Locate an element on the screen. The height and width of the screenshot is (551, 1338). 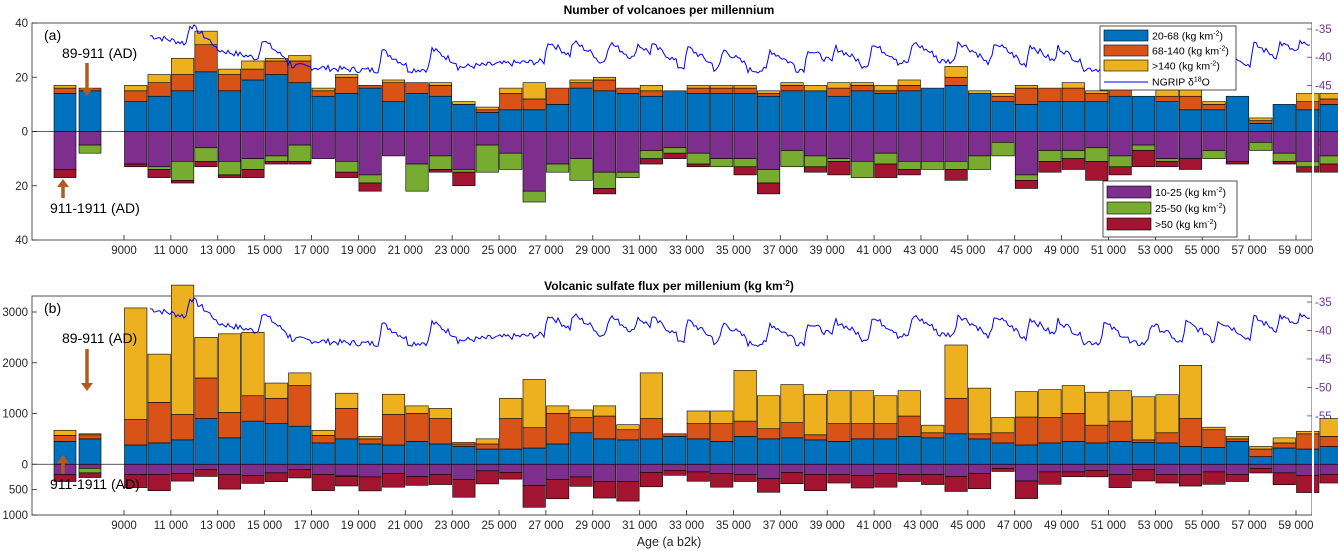
y2-tick-label: -50 is located at coordinates (1323, 388).